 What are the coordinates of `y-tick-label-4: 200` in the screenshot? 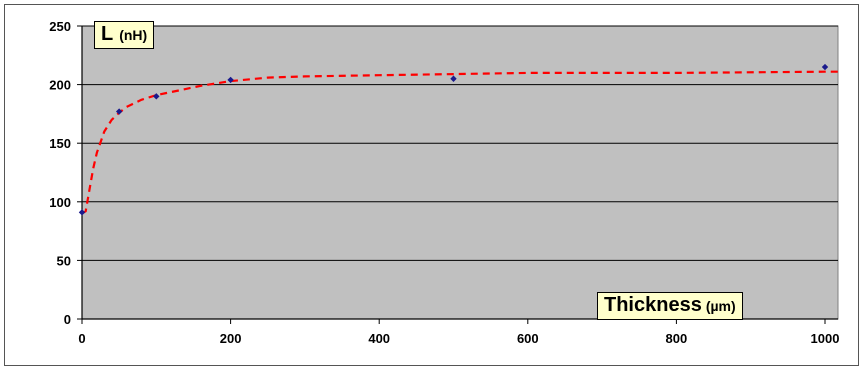 It's located at (60, 85).